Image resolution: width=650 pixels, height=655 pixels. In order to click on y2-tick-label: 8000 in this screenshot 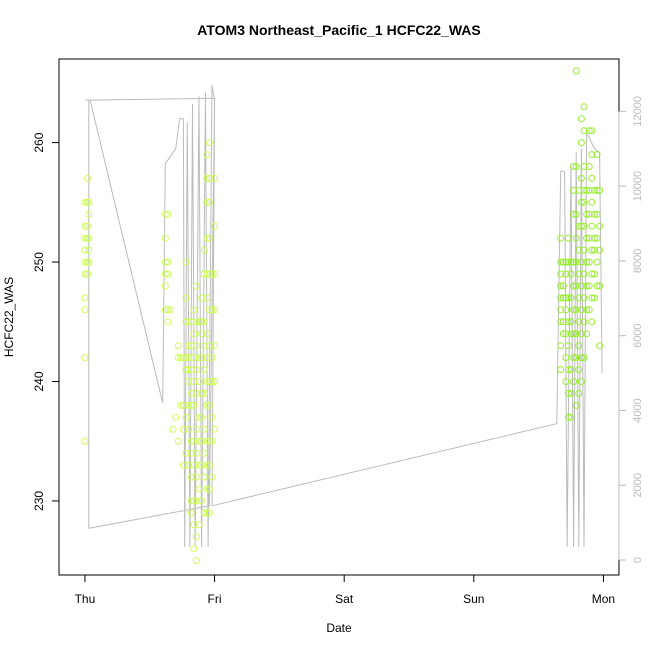, I will do `click(638, 261)`.